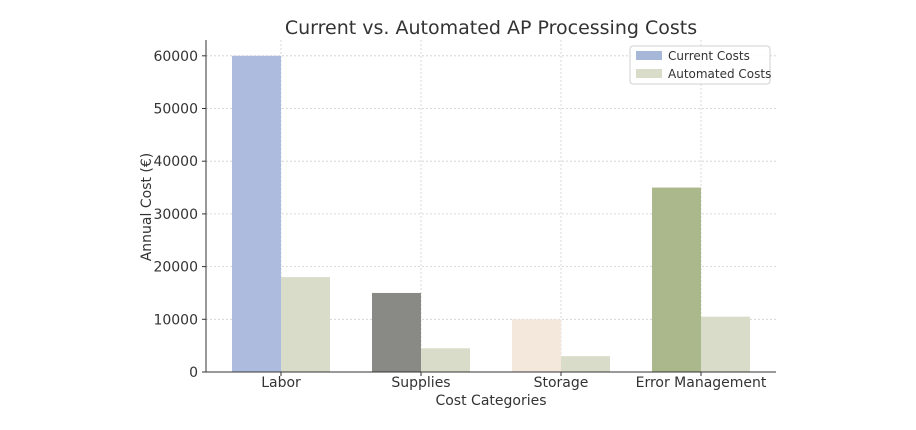  I want to click on y-tick-label: 30000, so click(175, 215).